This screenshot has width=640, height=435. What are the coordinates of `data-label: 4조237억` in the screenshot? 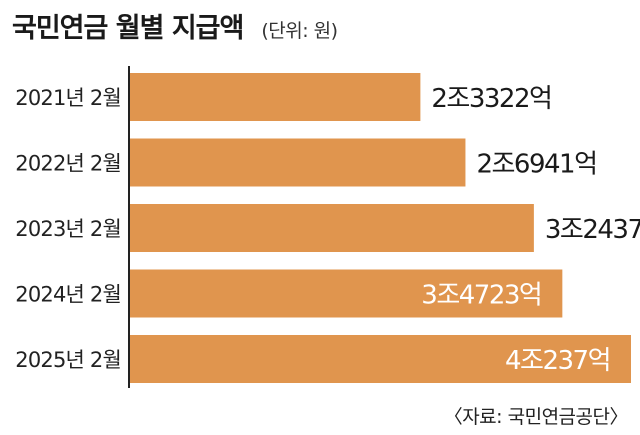 It's located at (557, 361).